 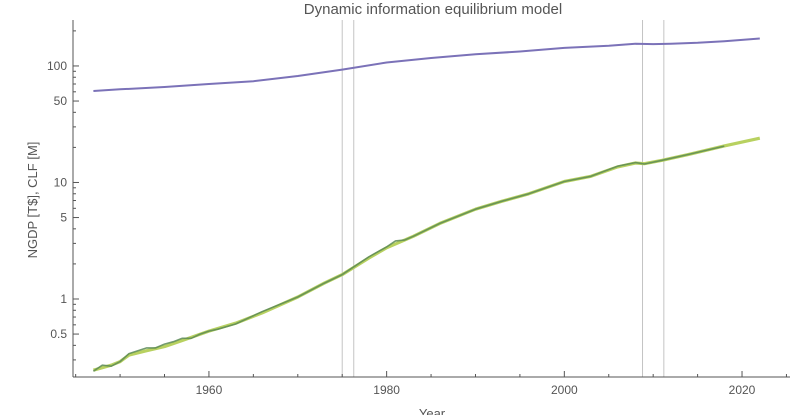 What do you see at coordinates (564, 390) in the screenshot?
I see `x-tick-label: 2000` at bounding box center [564, 390].